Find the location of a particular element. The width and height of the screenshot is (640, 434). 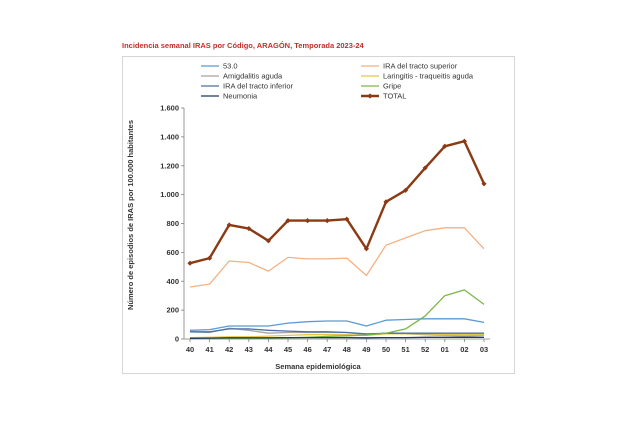

x-tick-label: 02 is located at coordinates (464, 349).